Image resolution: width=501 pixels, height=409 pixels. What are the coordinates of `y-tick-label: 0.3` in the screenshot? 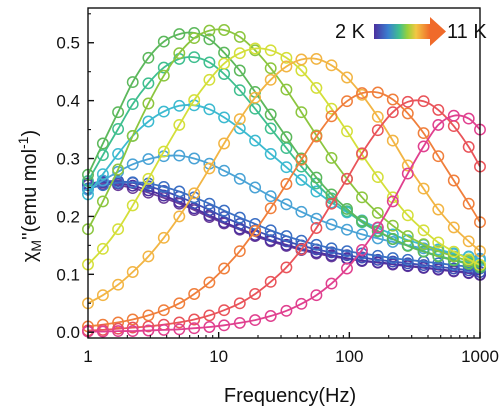 It's located at (68, 159).